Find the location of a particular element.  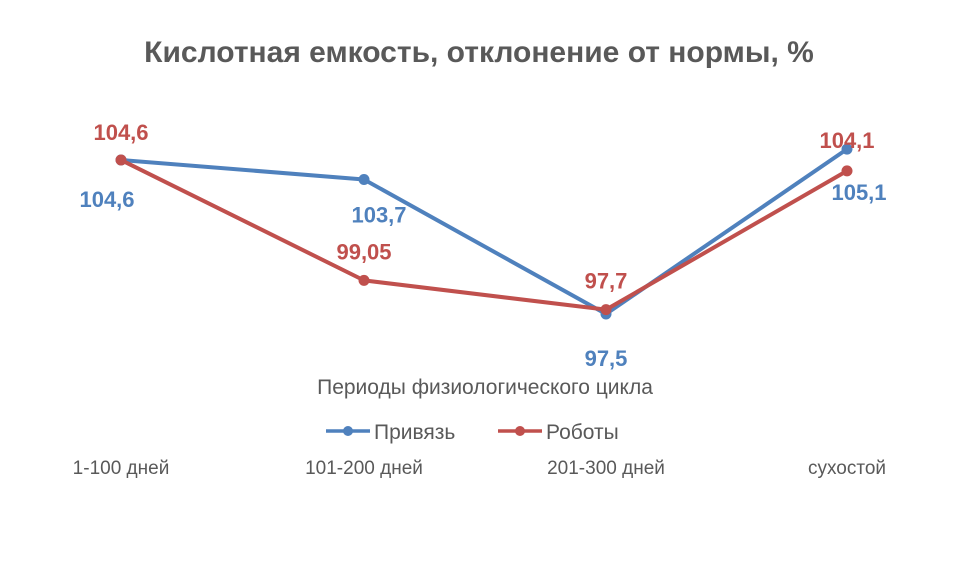

legend-item-roboty: Роботы is located at coordinates (558, 432).